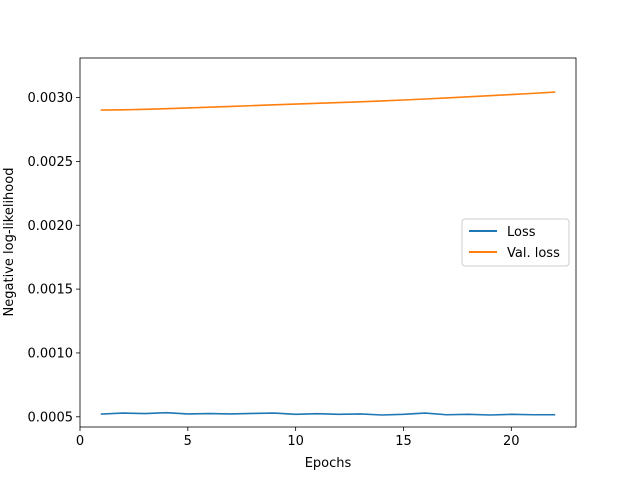 Image resolution: width=640 pixels, height=480 pixels. I want to click on x-axis-label: Epochs, so click(328, 463).